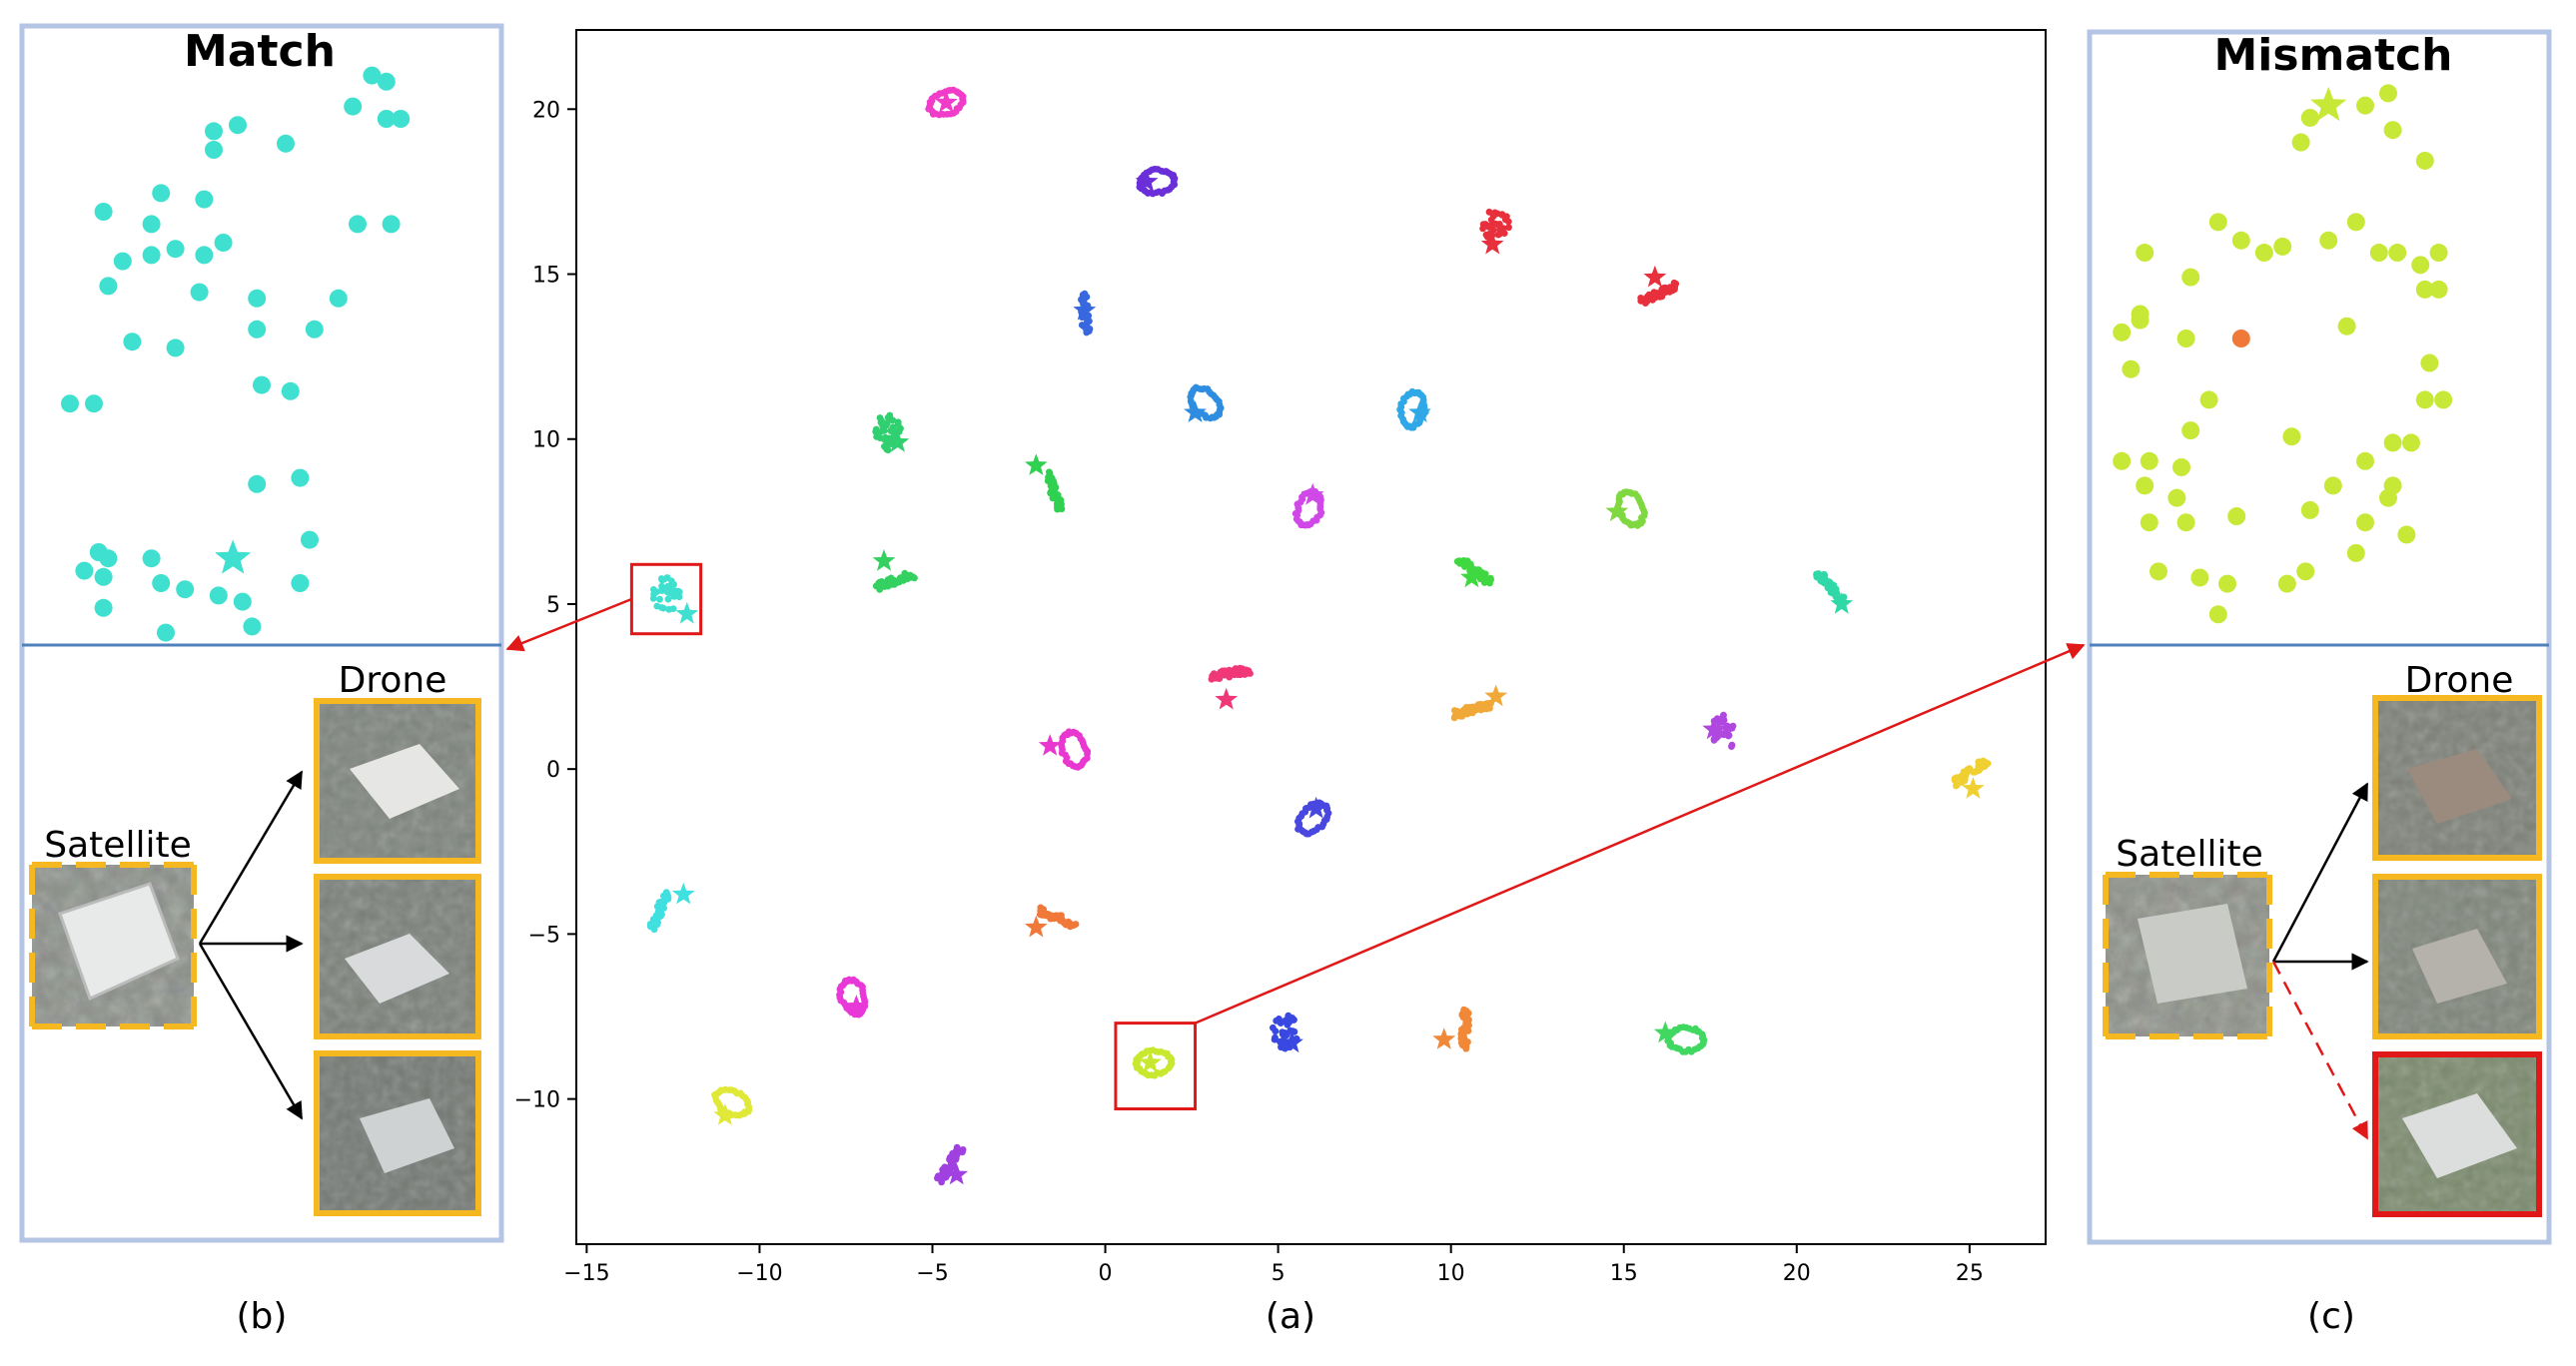  I want to click on x-tick-label: 15, so click(1624, 1273).